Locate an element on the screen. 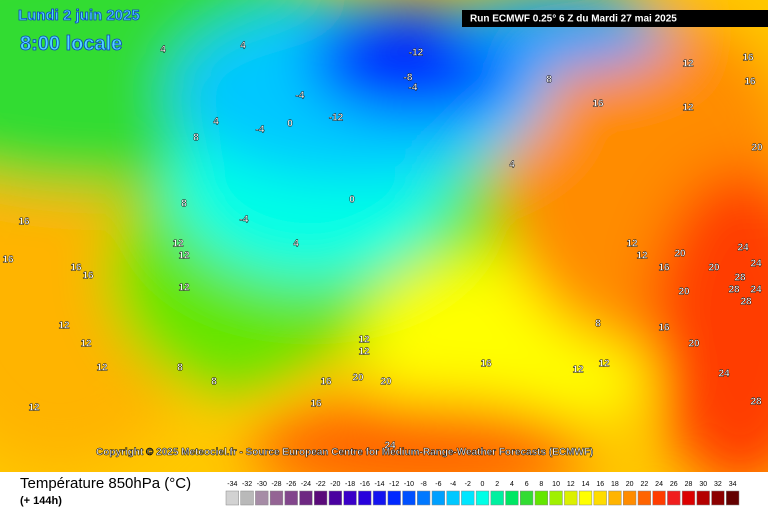  legend-tick-label: -4 is located at coordinates (453, 484).